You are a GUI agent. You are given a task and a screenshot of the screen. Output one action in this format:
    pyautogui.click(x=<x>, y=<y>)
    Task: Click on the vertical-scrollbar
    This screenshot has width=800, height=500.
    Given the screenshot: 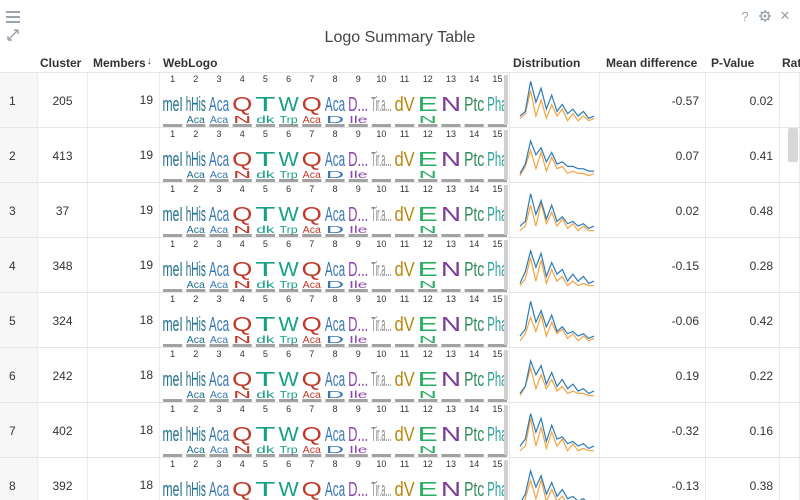 What is the action you would take?
    pyautogui.click(x=793, y=145)
    